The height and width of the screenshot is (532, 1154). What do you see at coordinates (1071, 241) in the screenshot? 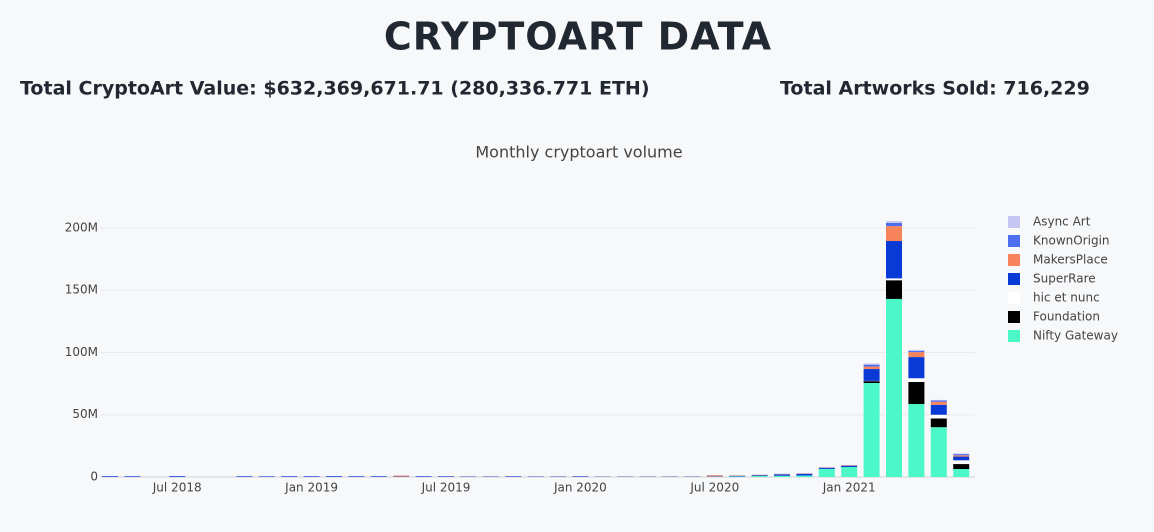
I see `legend-label: KnownOrigin` at bounding box center [1071, 241].